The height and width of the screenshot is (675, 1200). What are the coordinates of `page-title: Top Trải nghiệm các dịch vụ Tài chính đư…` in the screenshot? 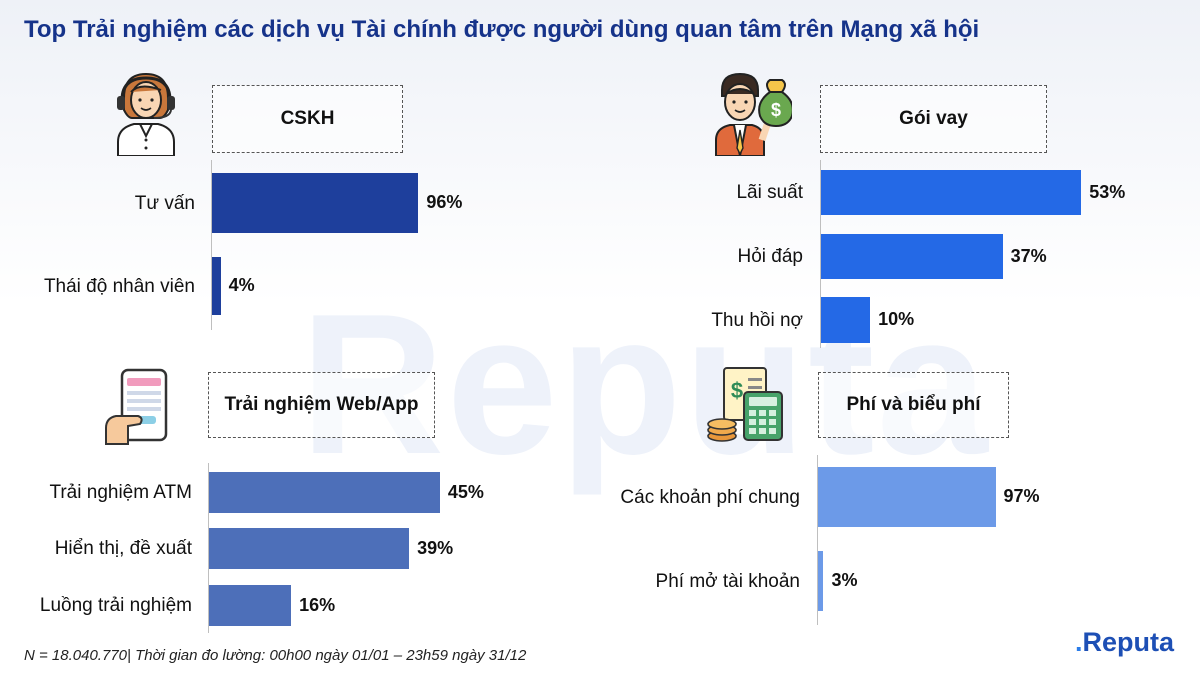 It's located at (502, 29).